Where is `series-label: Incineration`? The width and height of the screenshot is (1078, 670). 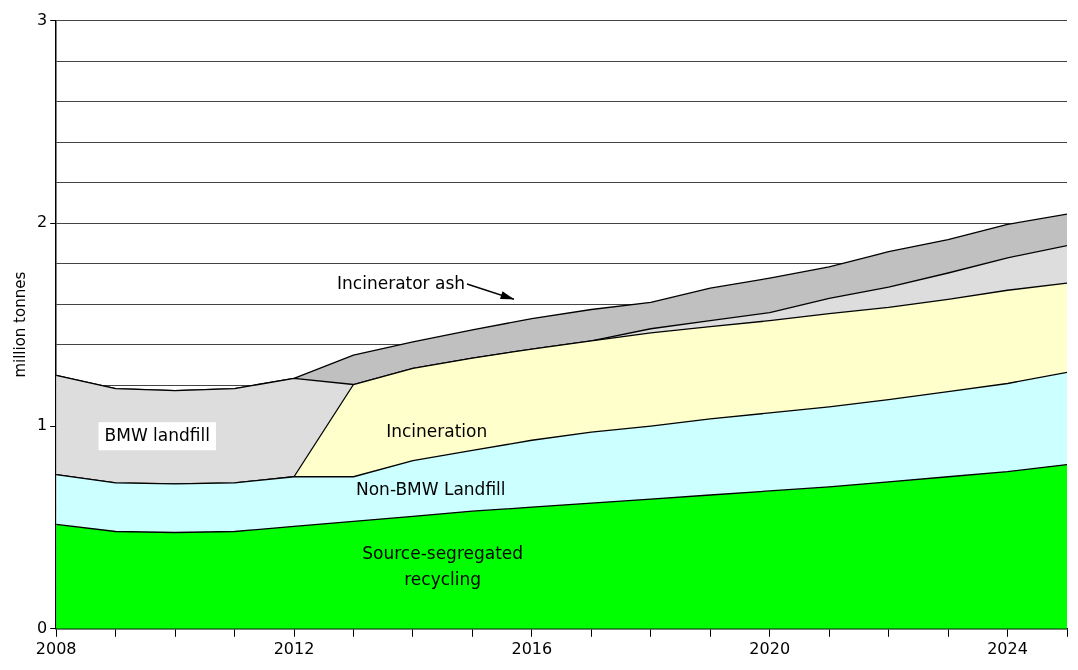 series-label: Incineration is located at coordinates (437, 430).